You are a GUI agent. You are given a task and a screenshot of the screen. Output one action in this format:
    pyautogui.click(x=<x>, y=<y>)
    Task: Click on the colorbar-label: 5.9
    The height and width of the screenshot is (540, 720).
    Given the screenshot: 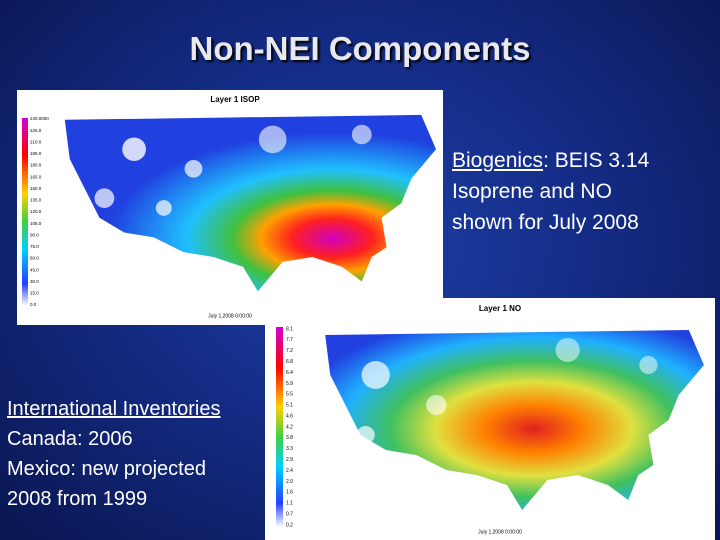 What is the action you would take?
    pyautogui.click(x=289, y=384)
    